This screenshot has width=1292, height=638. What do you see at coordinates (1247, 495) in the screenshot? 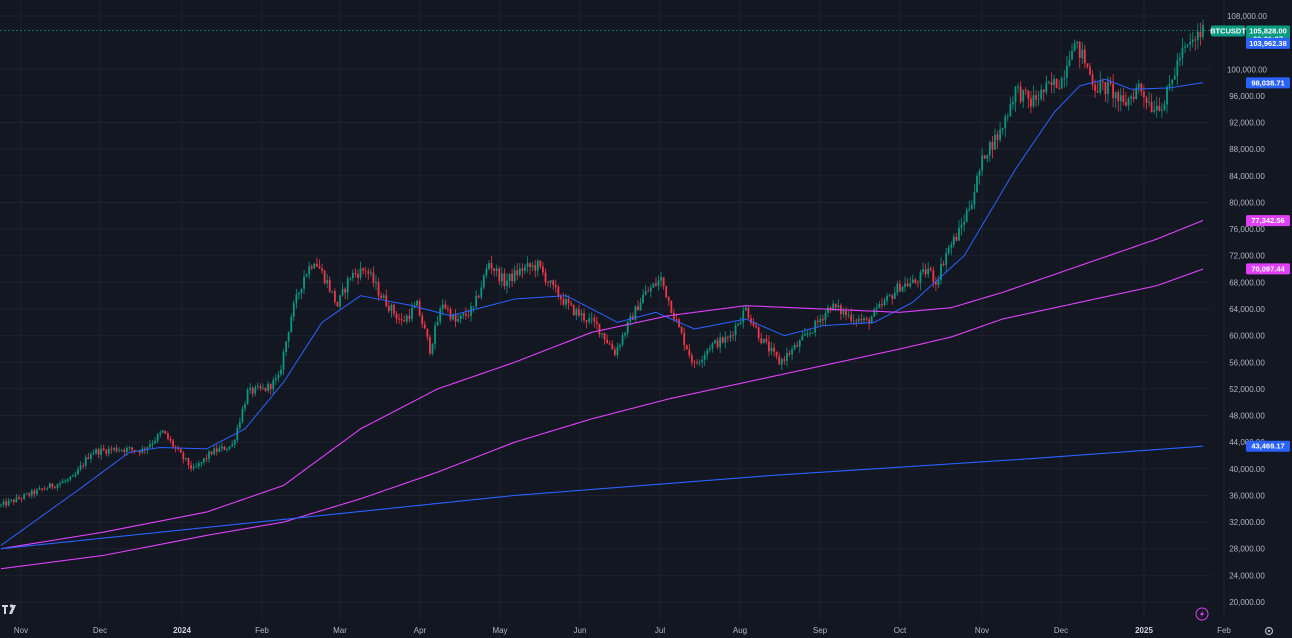
I see `price-tick-label: 36,000.00` at bounding box center [1247, 495].